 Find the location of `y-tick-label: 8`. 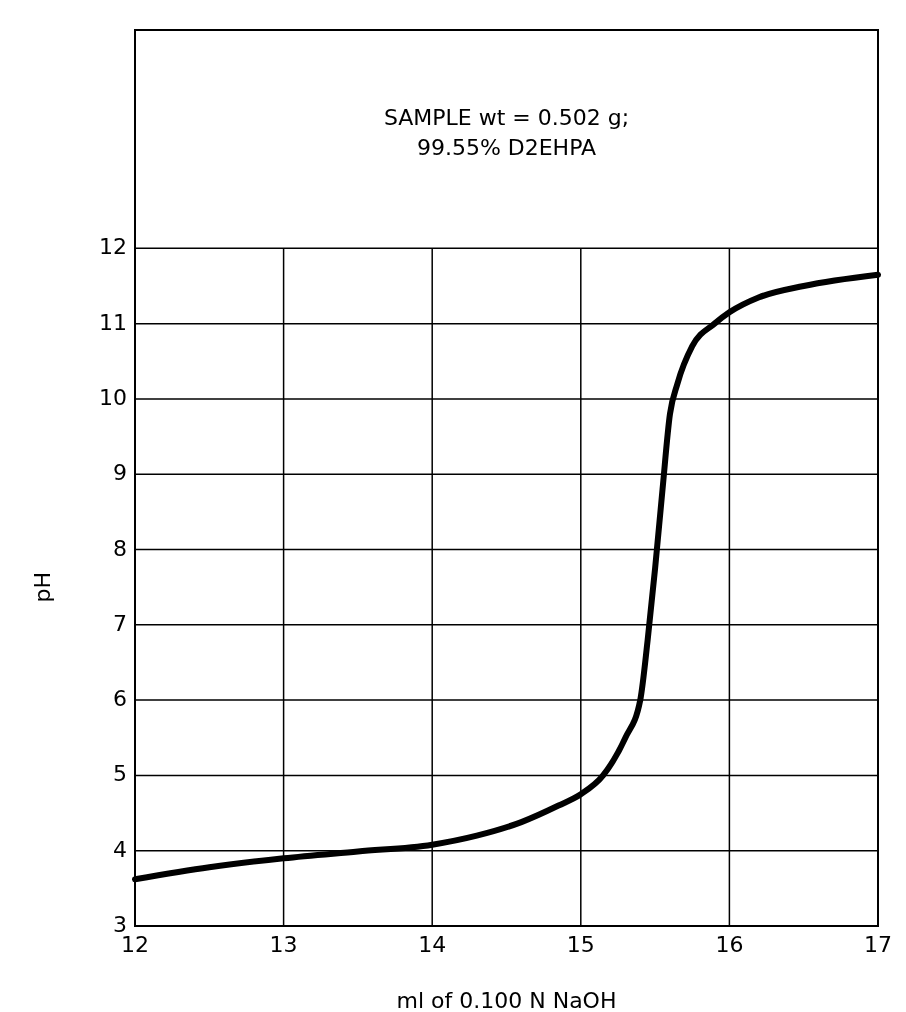

y-tick-label: 8 is located at coordinates (120, 548).